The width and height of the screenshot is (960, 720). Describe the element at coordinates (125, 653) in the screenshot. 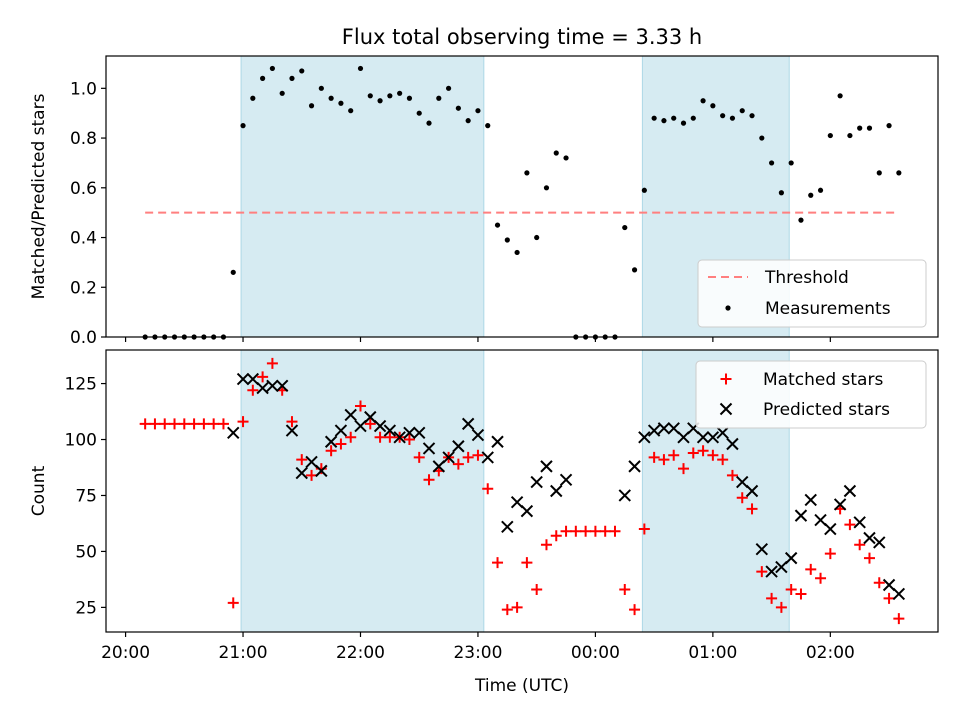

I see `bottom-x-tick-label: 20:00` at that location.